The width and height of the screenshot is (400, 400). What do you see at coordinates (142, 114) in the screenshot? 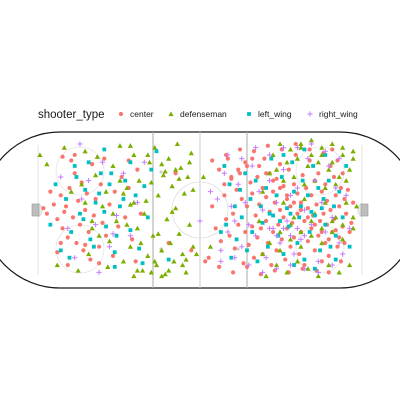
I see `legend-label-center: center` at bounding box center [142, 114].